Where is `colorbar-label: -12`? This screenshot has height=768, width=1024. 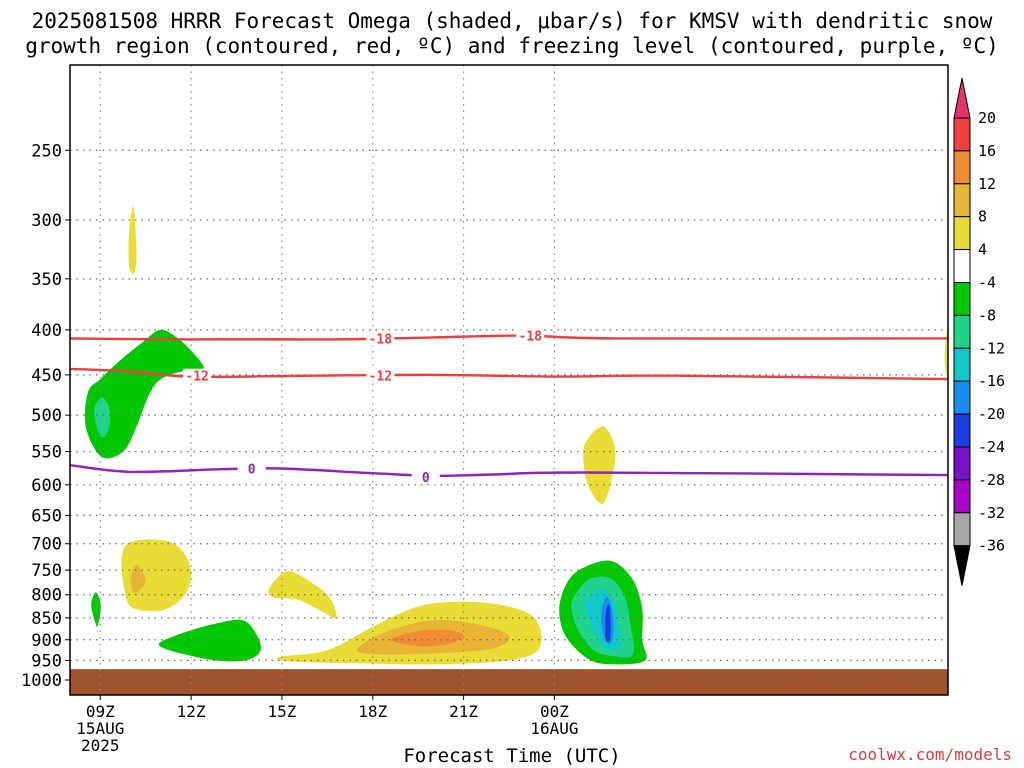
colorbar-label: -12 is located at coordinates (991, 348).